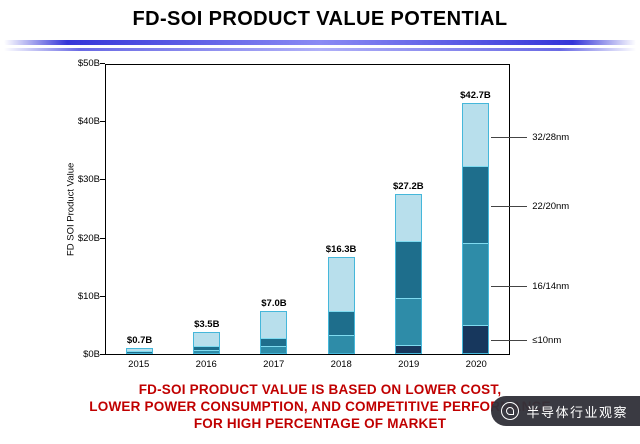 The image size is (640, 444). What do you see at coordinates (409, 364) in the screenshot?
I see `x-axis-label: 2019` at bounding box center [409, 364].